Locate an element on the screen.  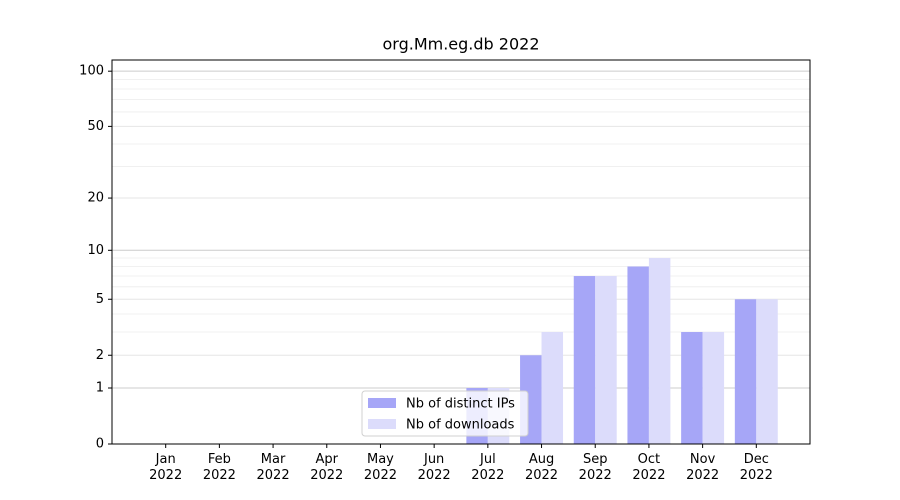
legend-label: Nb of distinct IPs is located at coordinates (460, 404).